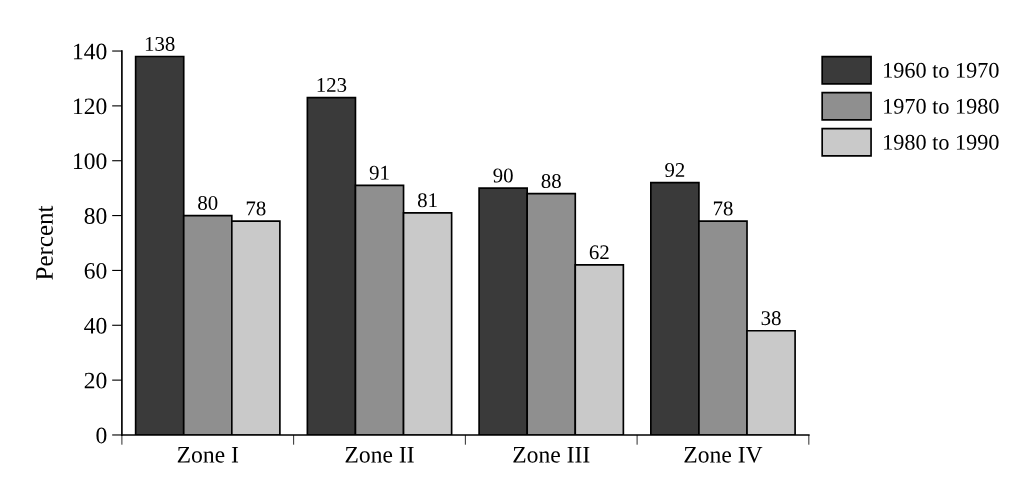 The height and width of the screenshot is (486, 1033). Describe the element at coordinates (208, 202) in the screenshot. I see `data-label: 80` at that location.